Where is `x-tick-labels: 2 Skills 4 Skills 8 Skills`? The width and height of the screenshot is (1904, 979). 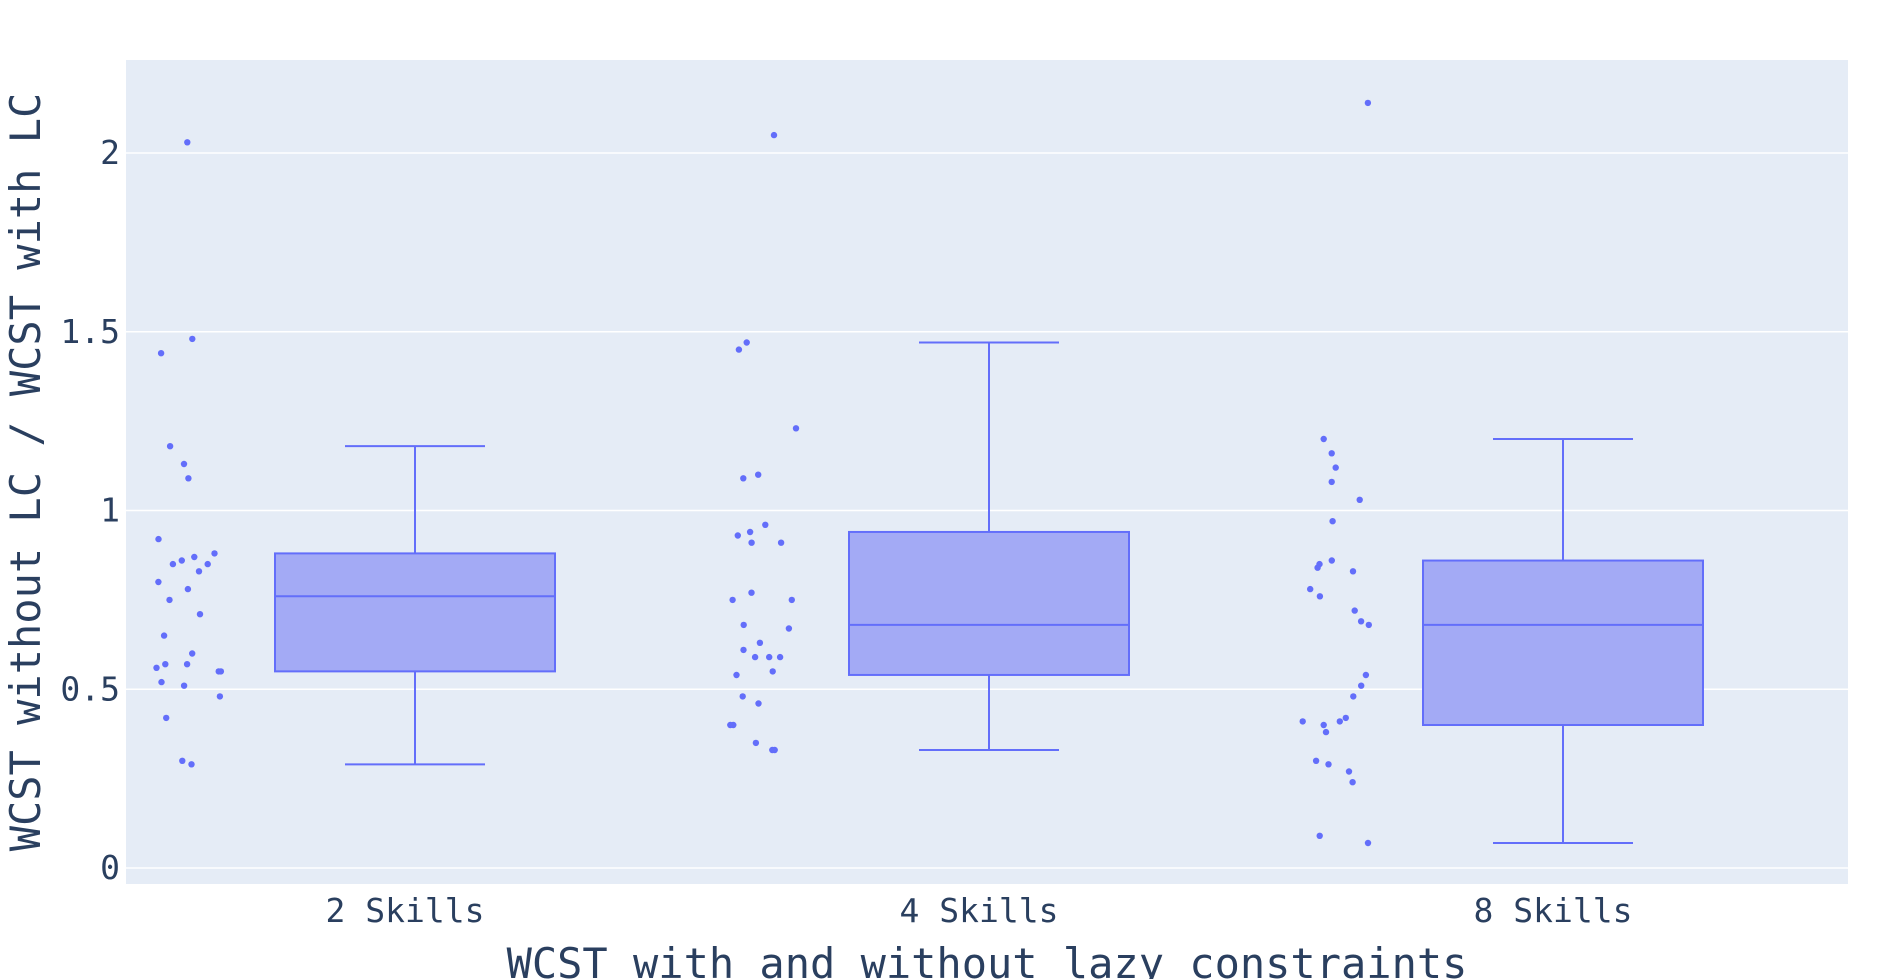 x-tick-labels: 2 Skills 4 Skills 8 Skills is located at coordinates (979, 910).